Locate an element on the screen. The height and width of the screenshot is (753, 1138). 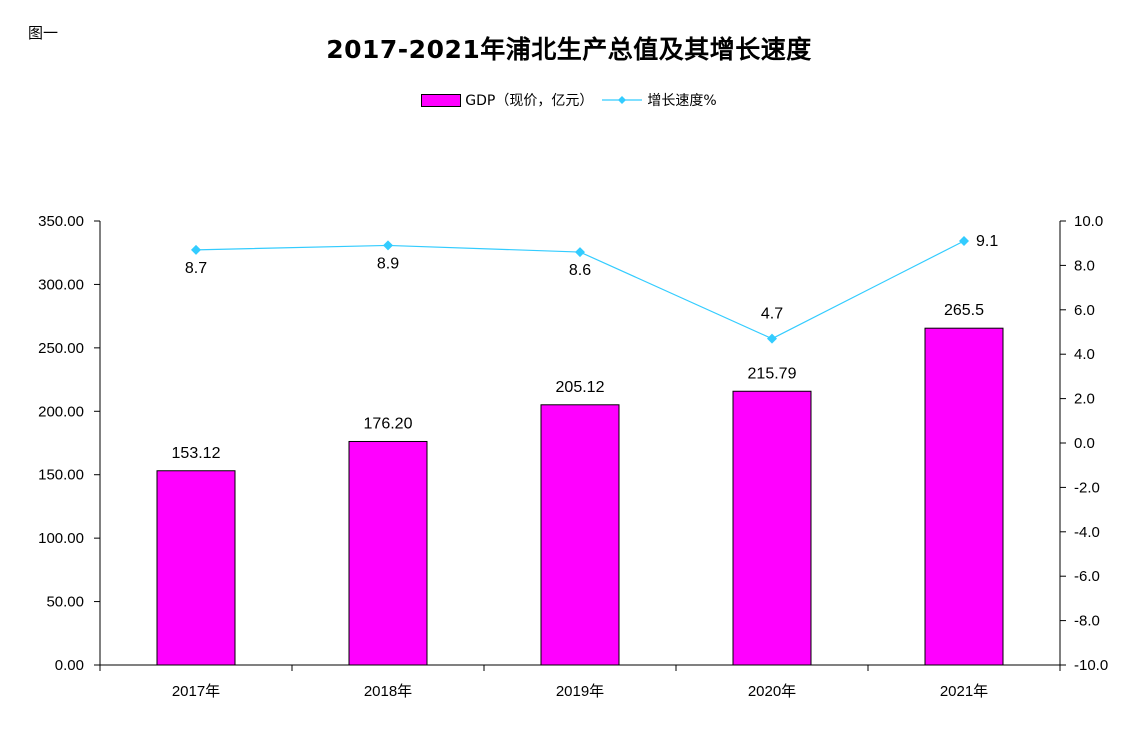
y-right-tick-label: 6.0 is located at coordinates (1084, 310).